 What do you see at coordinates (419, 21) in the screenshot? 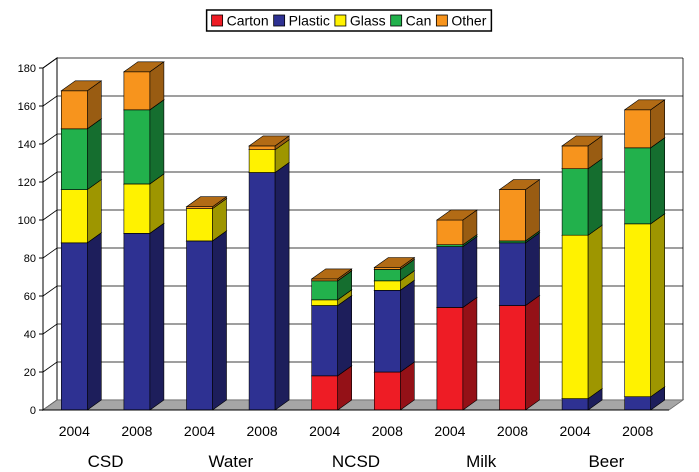
I see `legend-label-can: Can` at bounding box center [419, 21].